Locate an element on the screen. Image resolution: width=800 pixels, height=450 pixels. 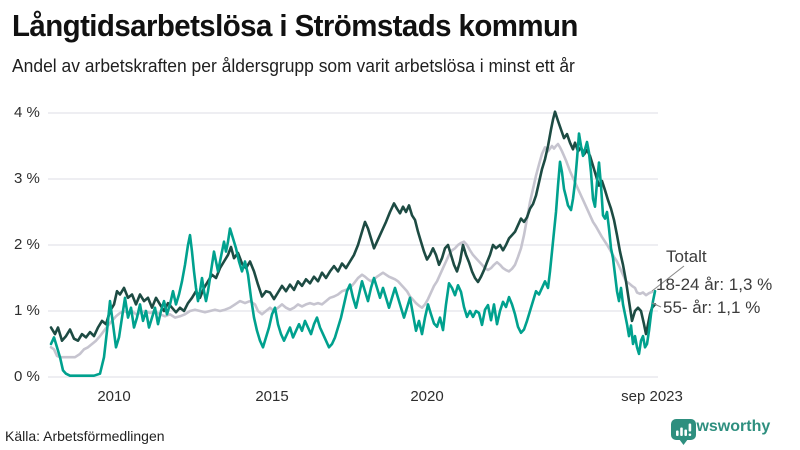
x-tick-2015: 2015 is located at coordinates (272, 396).